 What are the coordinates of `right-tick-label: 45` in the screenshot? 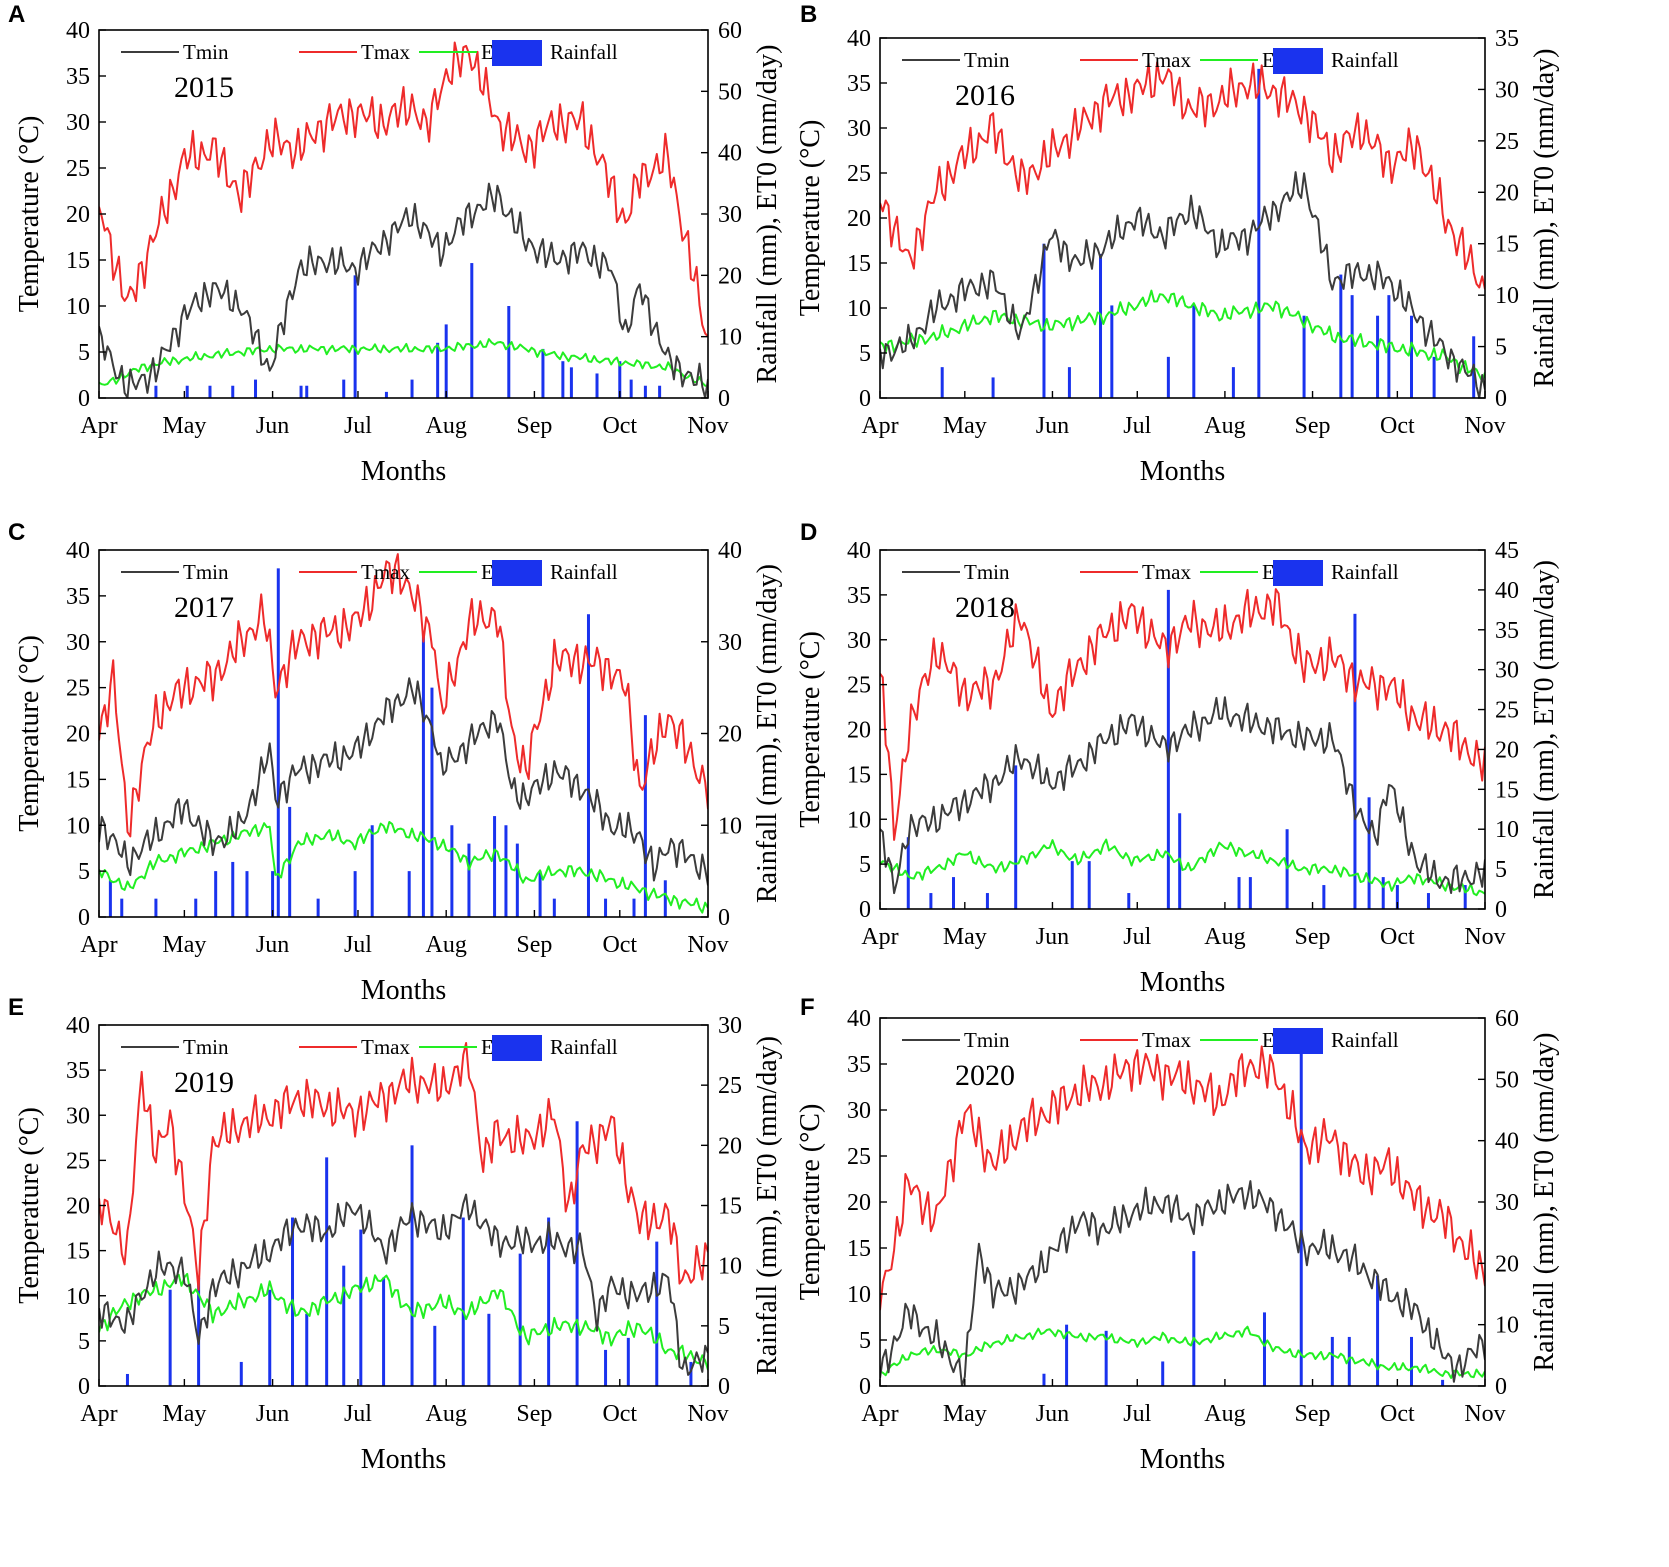 It's located at (1507, 551).